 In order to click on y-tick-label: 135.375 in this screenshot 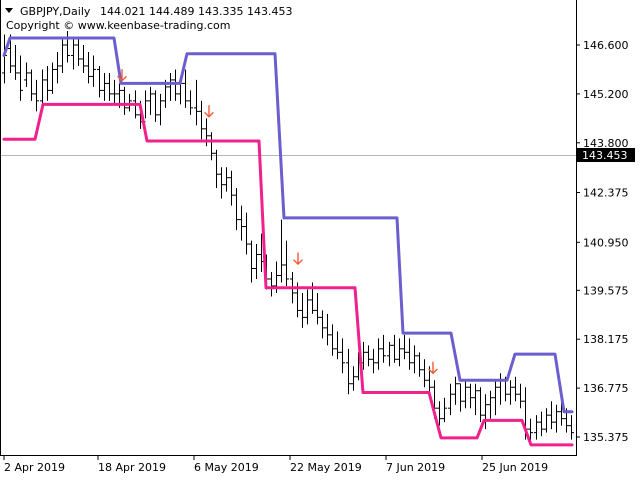, I will do `click(606, 437)`.